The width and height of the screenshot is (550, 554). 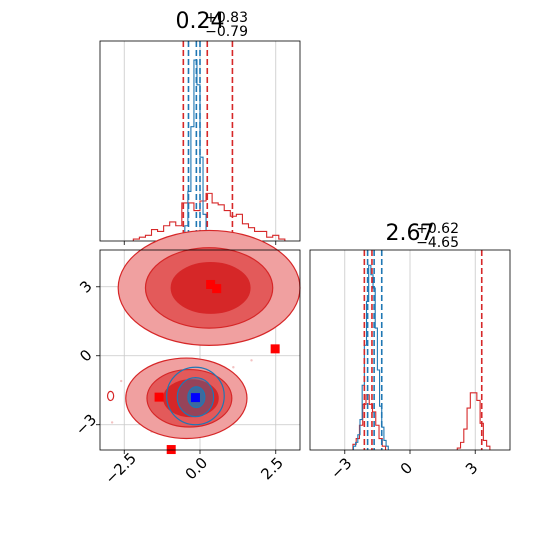 I want to click on hist1-red-bars, so click(x=209, y=216).